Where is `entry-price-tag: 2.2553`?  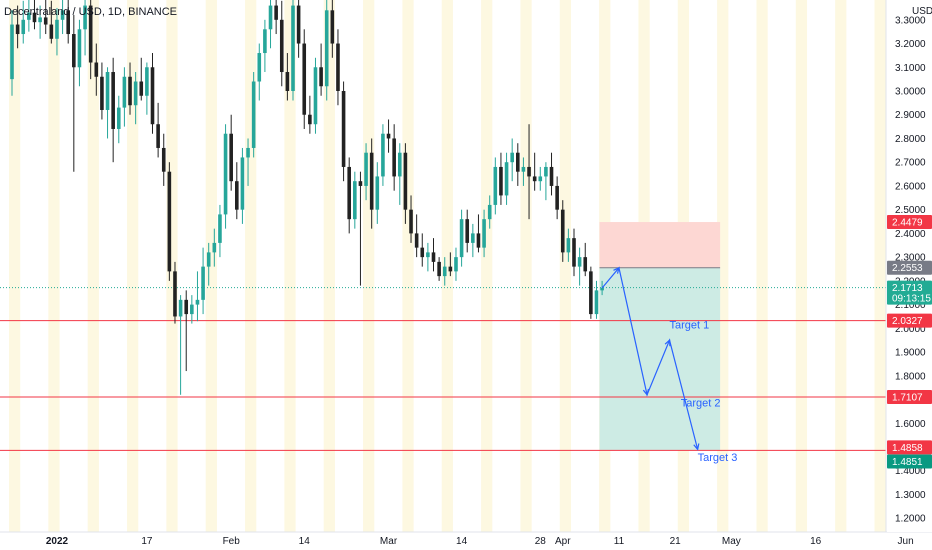
entry-price-tag: 2.2553 is located at coordinates (909, 267).